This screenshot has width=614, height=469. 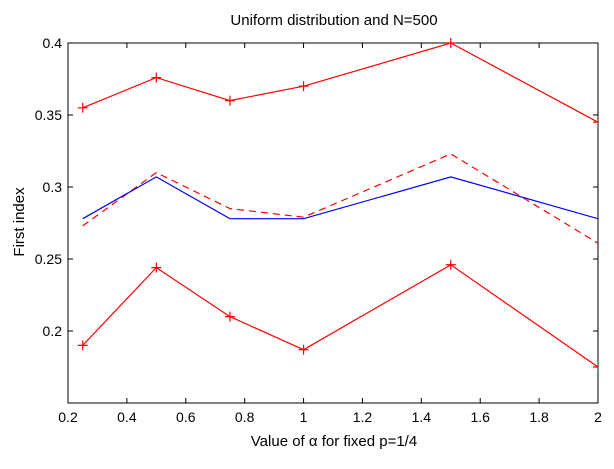 What do you see at coordinates (127, 417) in the screenshot?
I see `x-tick-label: 0.4` at bounding box center [127, 417].